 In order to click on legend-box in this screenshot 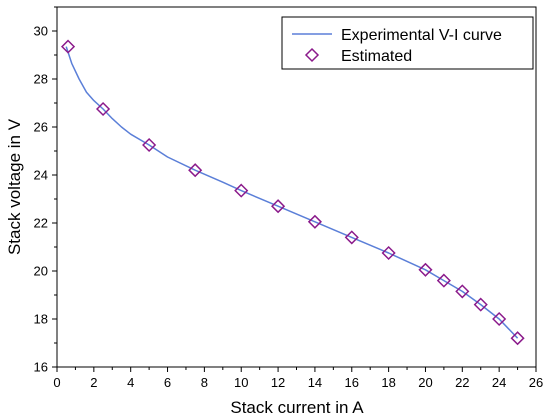, I will do `click(407, 43)`.